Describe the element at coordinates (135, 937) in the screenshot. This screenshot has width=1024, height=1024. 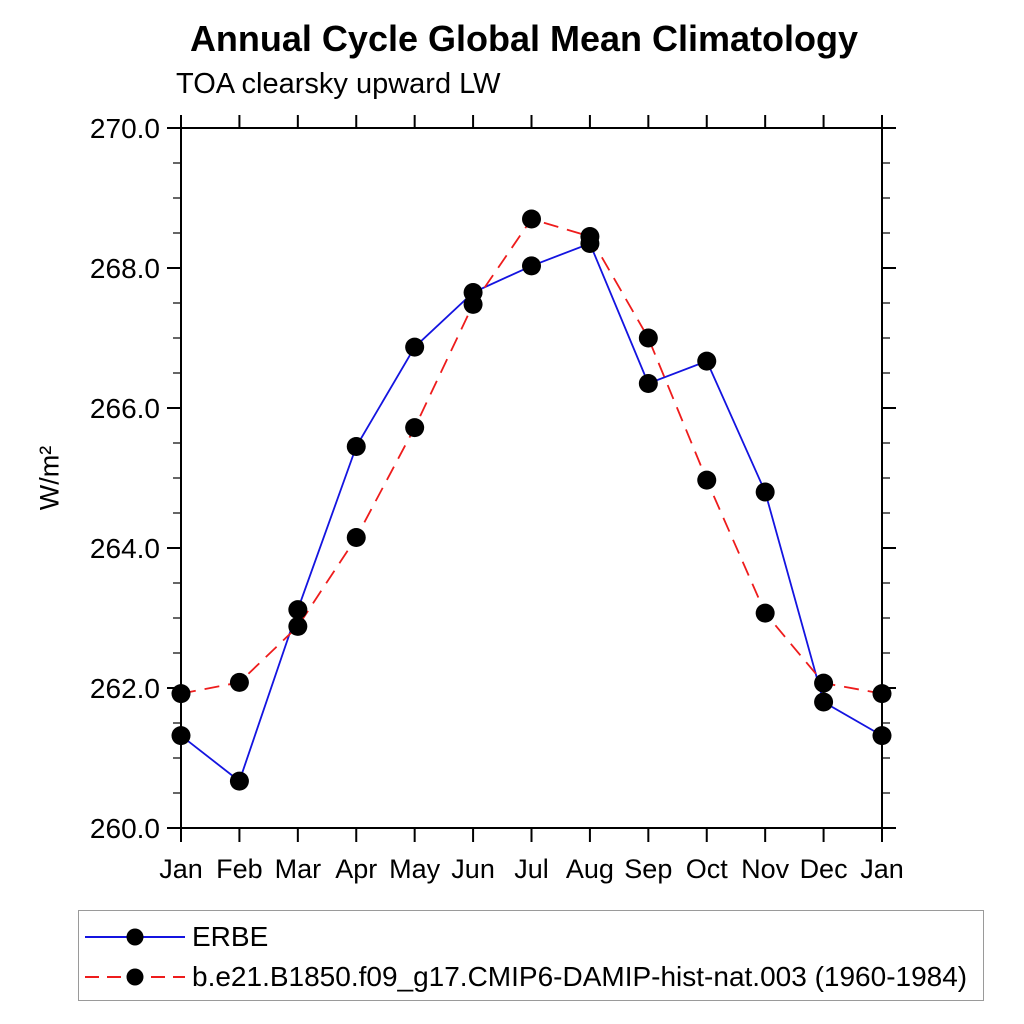
I see `erbe-line-marker-icon` at that location.